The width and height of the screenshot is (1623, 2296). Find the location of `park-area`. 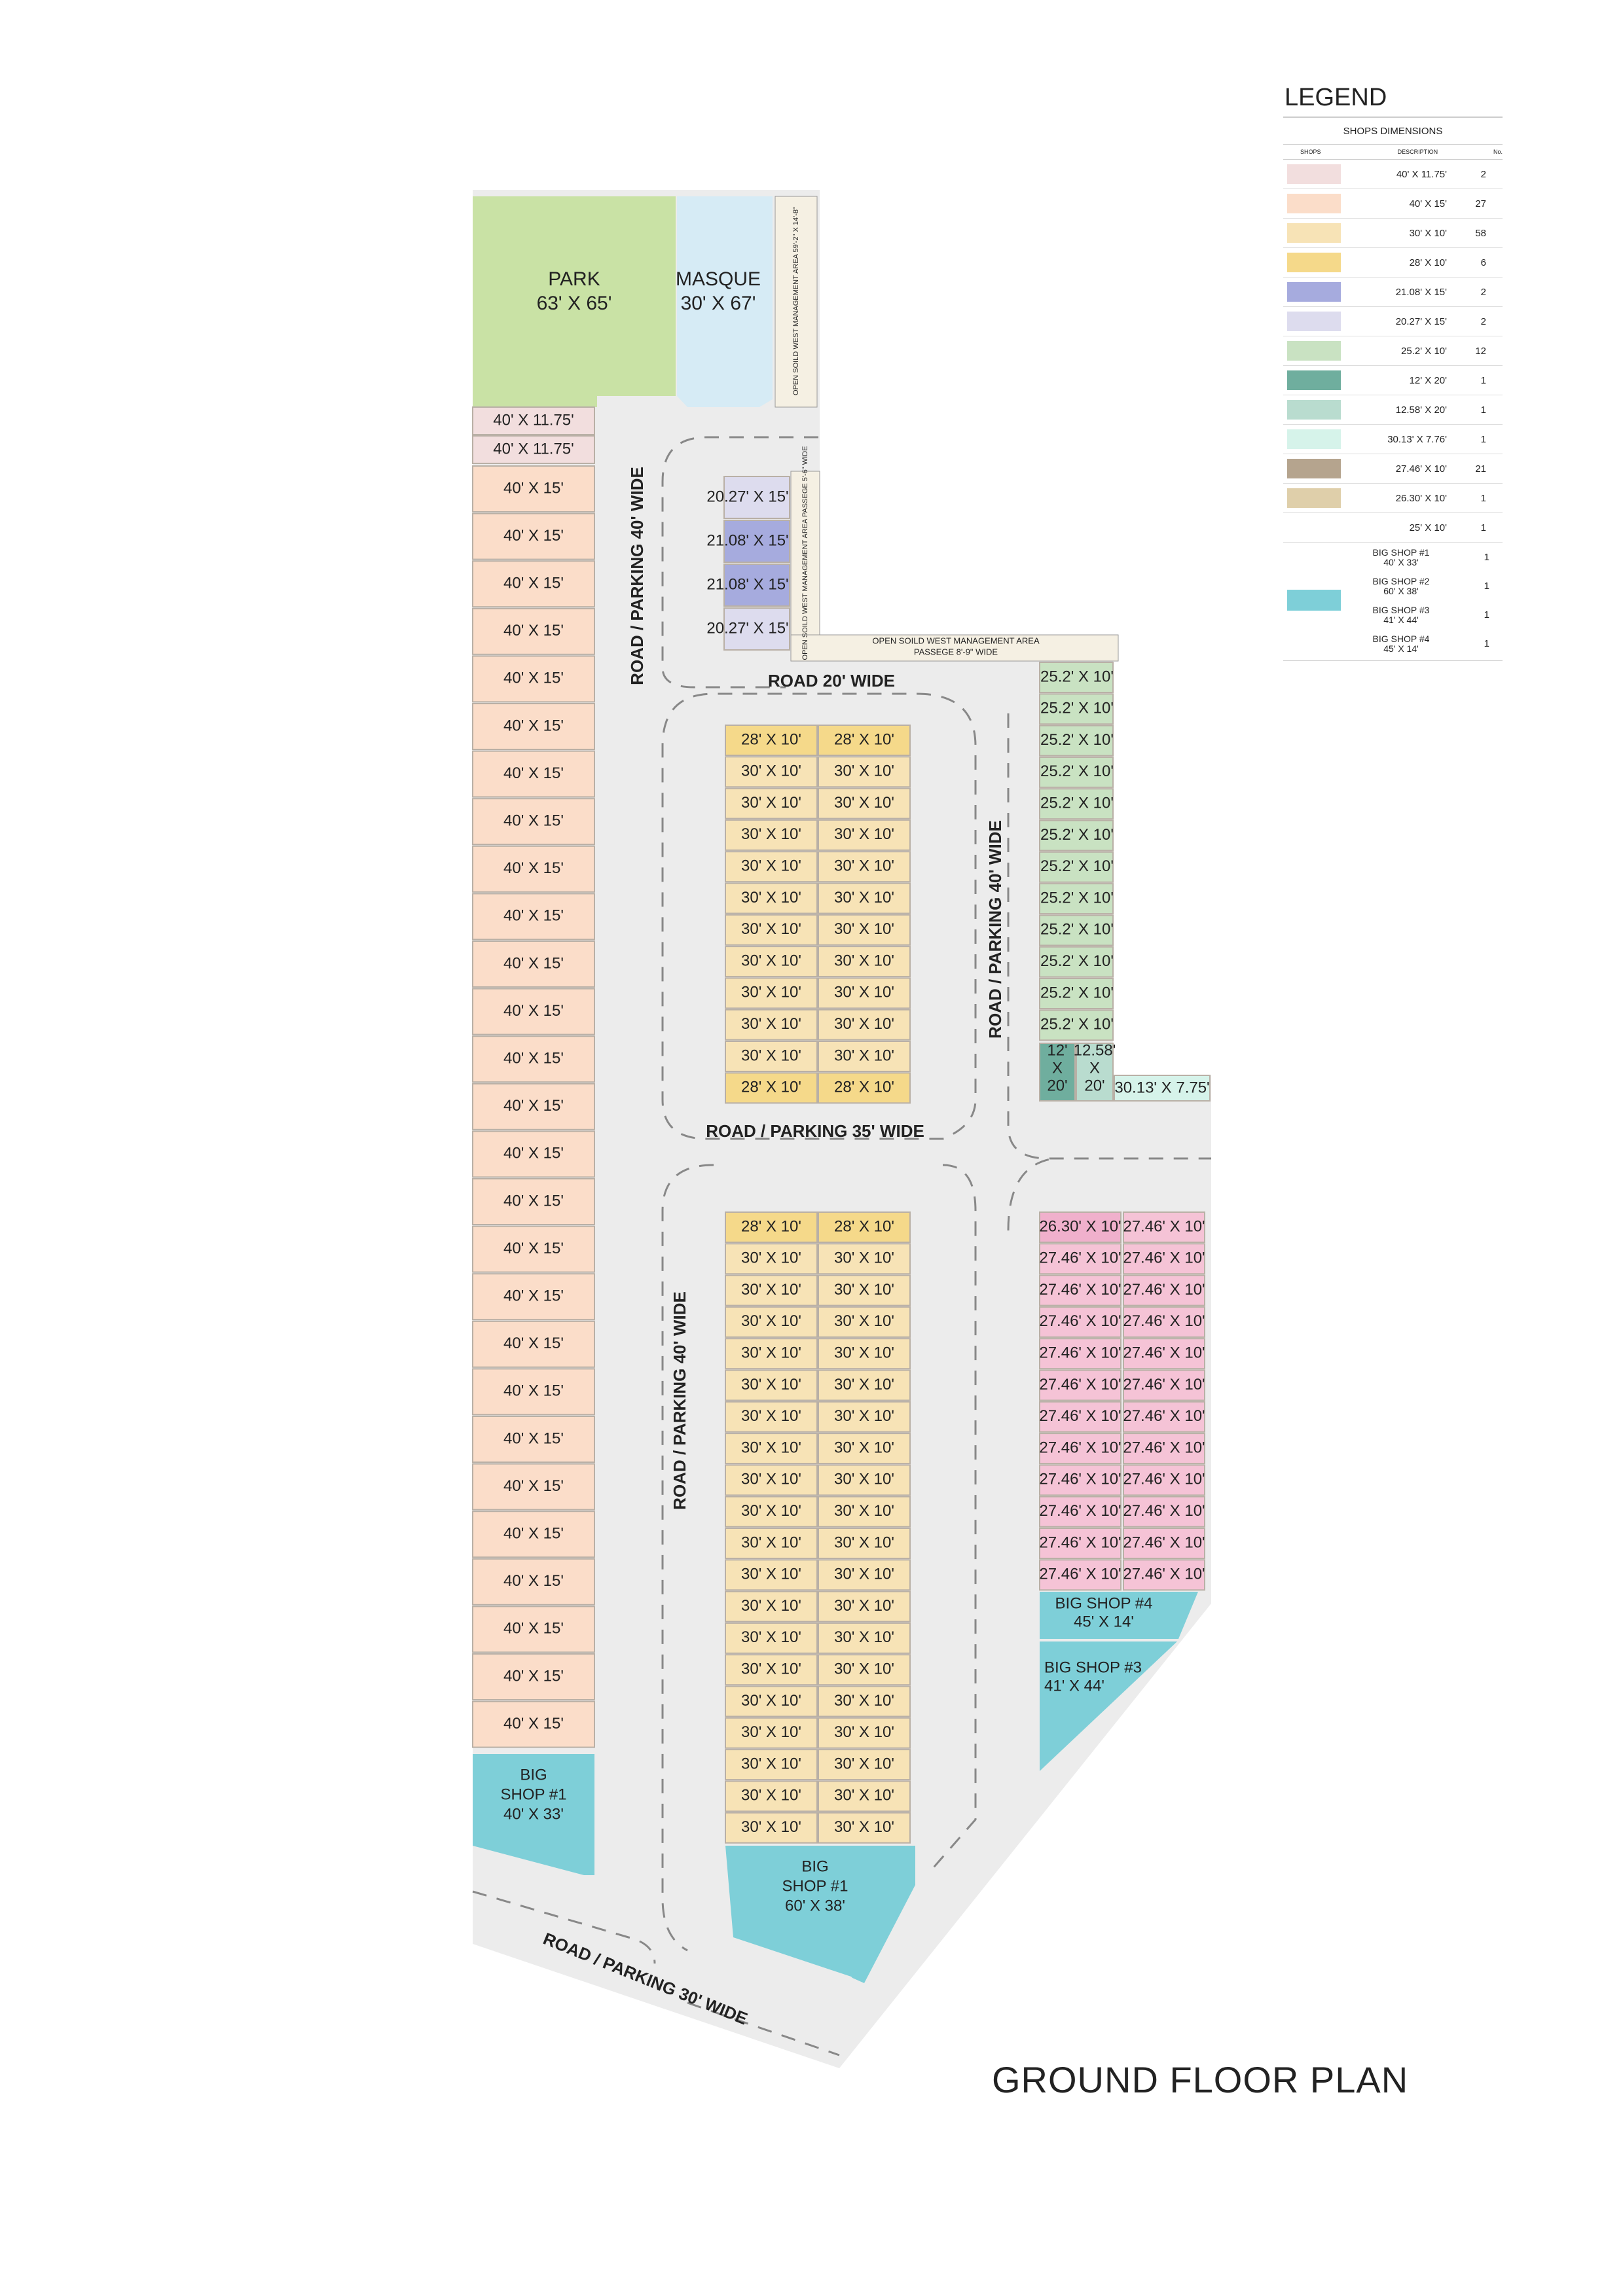

park-area is located at coordinates (574, 301).